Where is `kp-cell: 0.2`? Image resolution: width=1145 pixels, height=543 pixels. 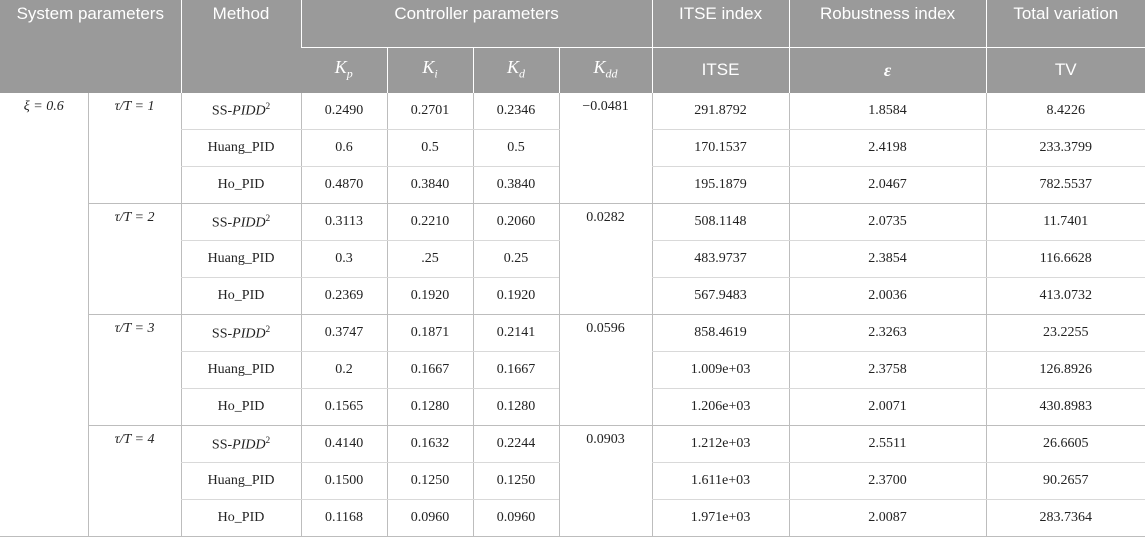
kp-cell: 0.2 is located at coordinates (344, 370).